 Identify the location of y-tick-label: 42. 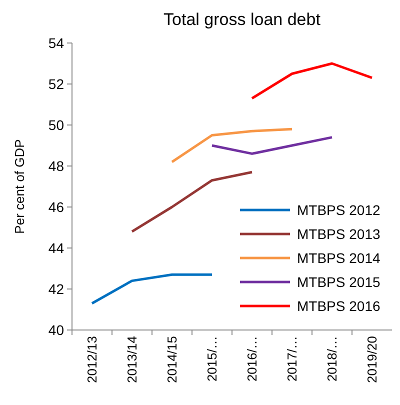
(56, 288).